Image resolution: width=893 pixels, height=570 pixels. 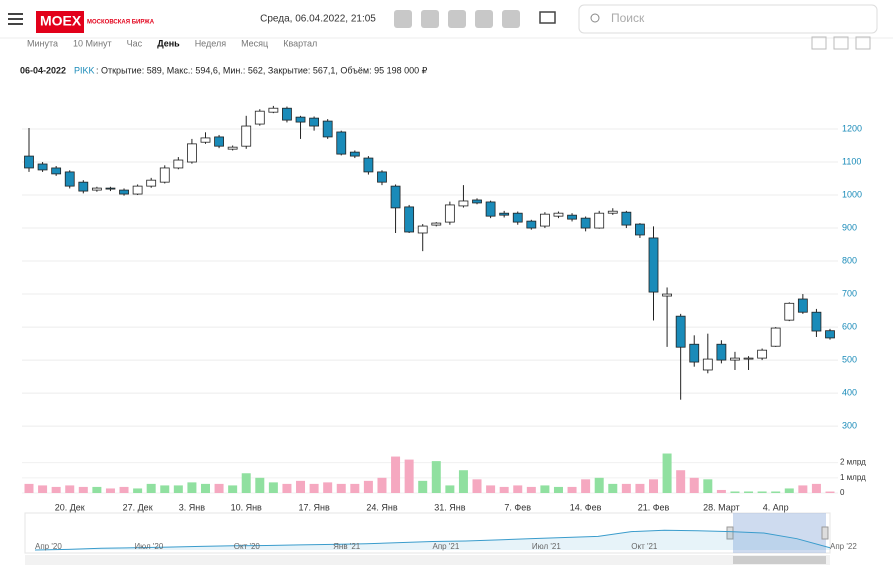 What do you see at coordinates (849, 227) in the screenshot?
I see `y-tick-label: 900` at bounding box center [849, 227].